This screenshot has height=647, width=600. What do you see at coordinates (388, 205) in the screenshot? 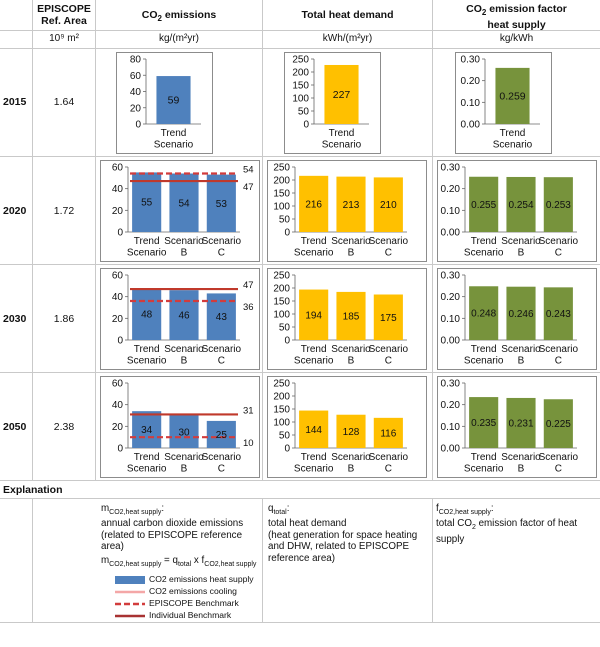
I see `bar-value-label: 210` at bounding box center [388, 205].